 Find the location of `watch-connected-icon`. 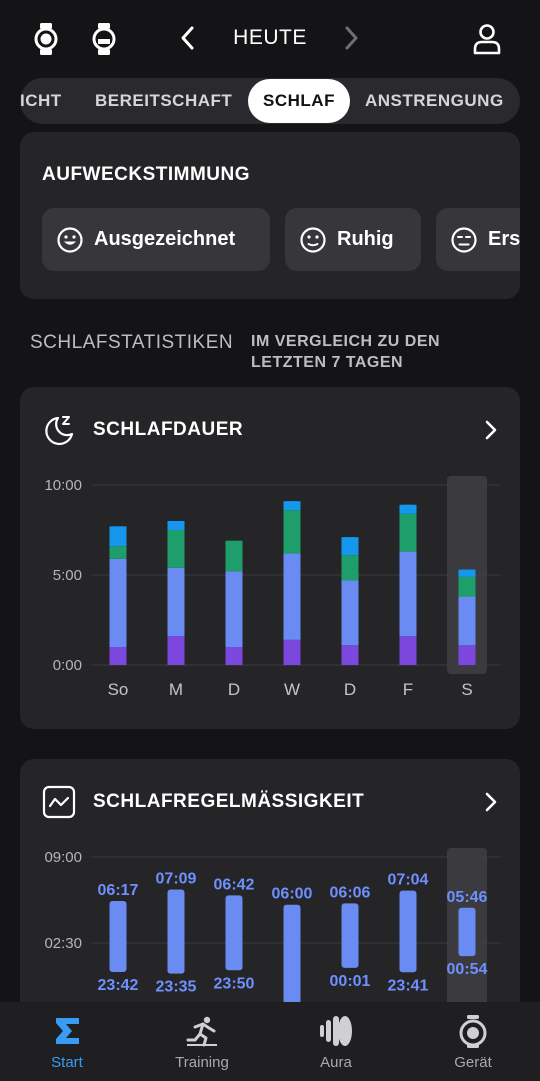

watch-connected-icon is located at coordinates (104, 39).